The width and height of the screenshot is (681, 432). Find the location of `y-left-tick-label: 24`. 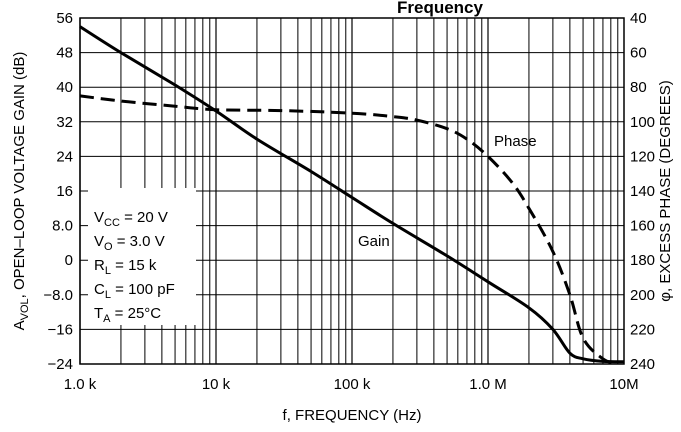

y-left-tick-label: 24 is located at coordinates (64, 156).